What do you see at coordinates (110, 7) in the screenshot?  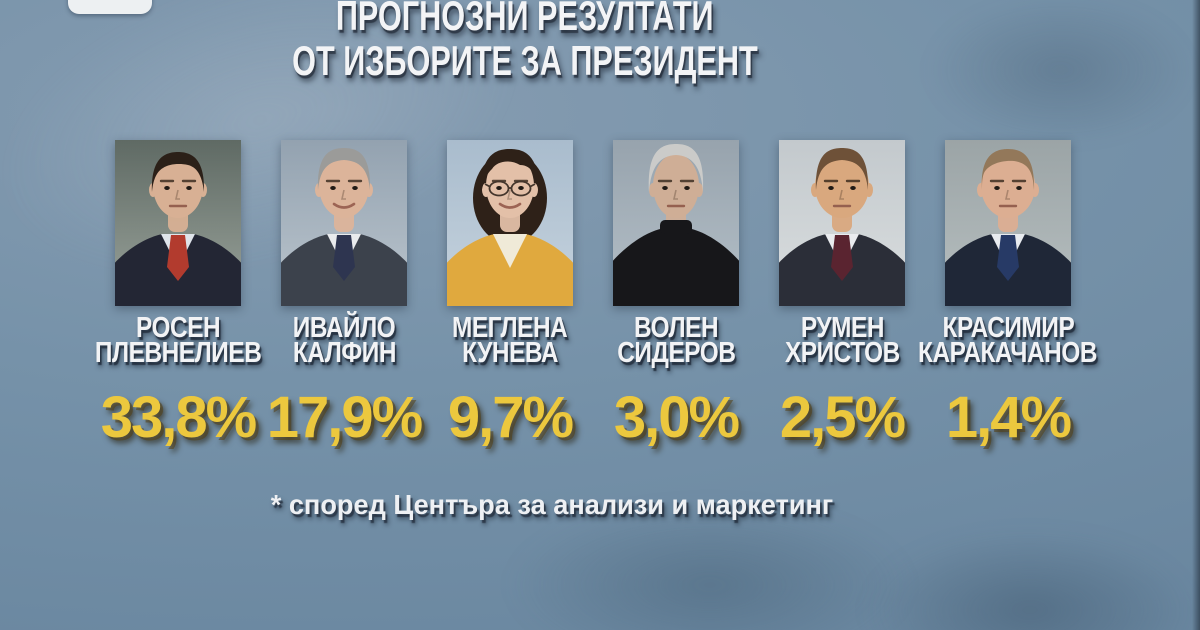 I see `broadcaster-logo-fragment` at bounding box center [110, 7].